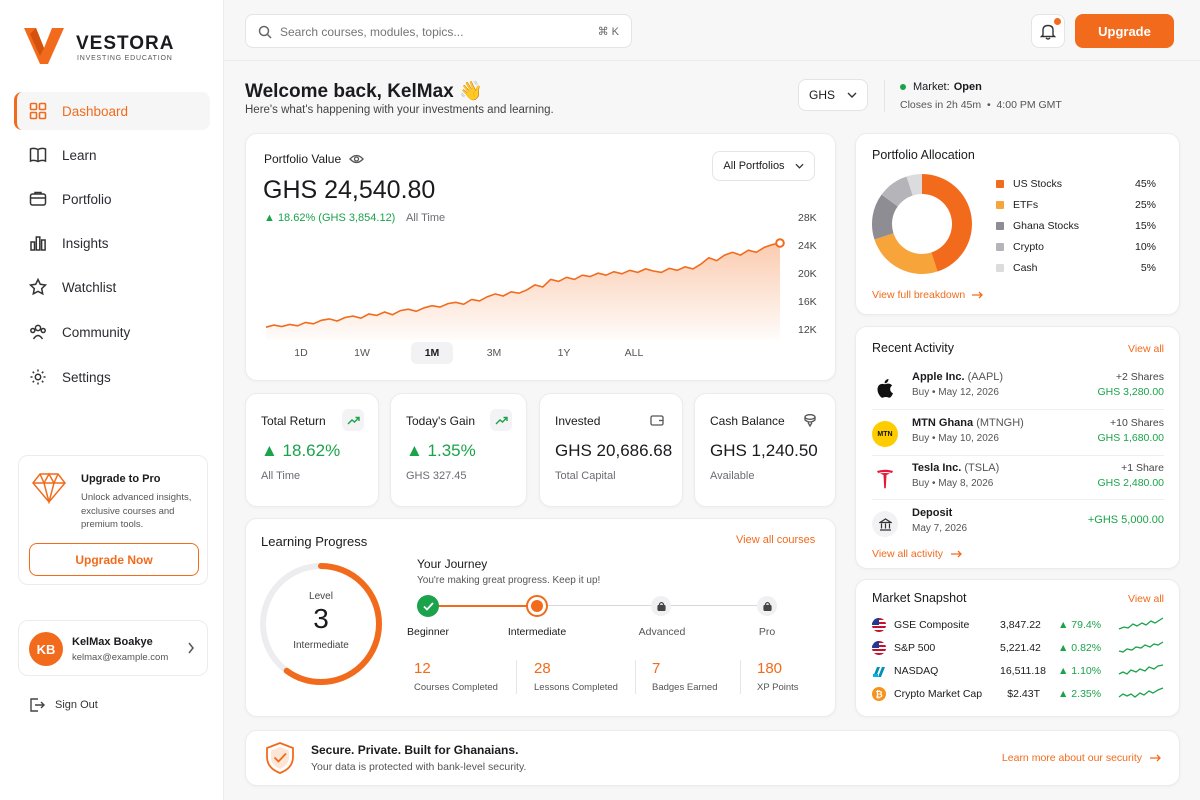 This screenshot has height=800, width=1200. What do you see at coordinates (112, 199) in the screenshot?
I see `sidebar-item-portfolio: Portfolio` at bounding box center [112, 199].